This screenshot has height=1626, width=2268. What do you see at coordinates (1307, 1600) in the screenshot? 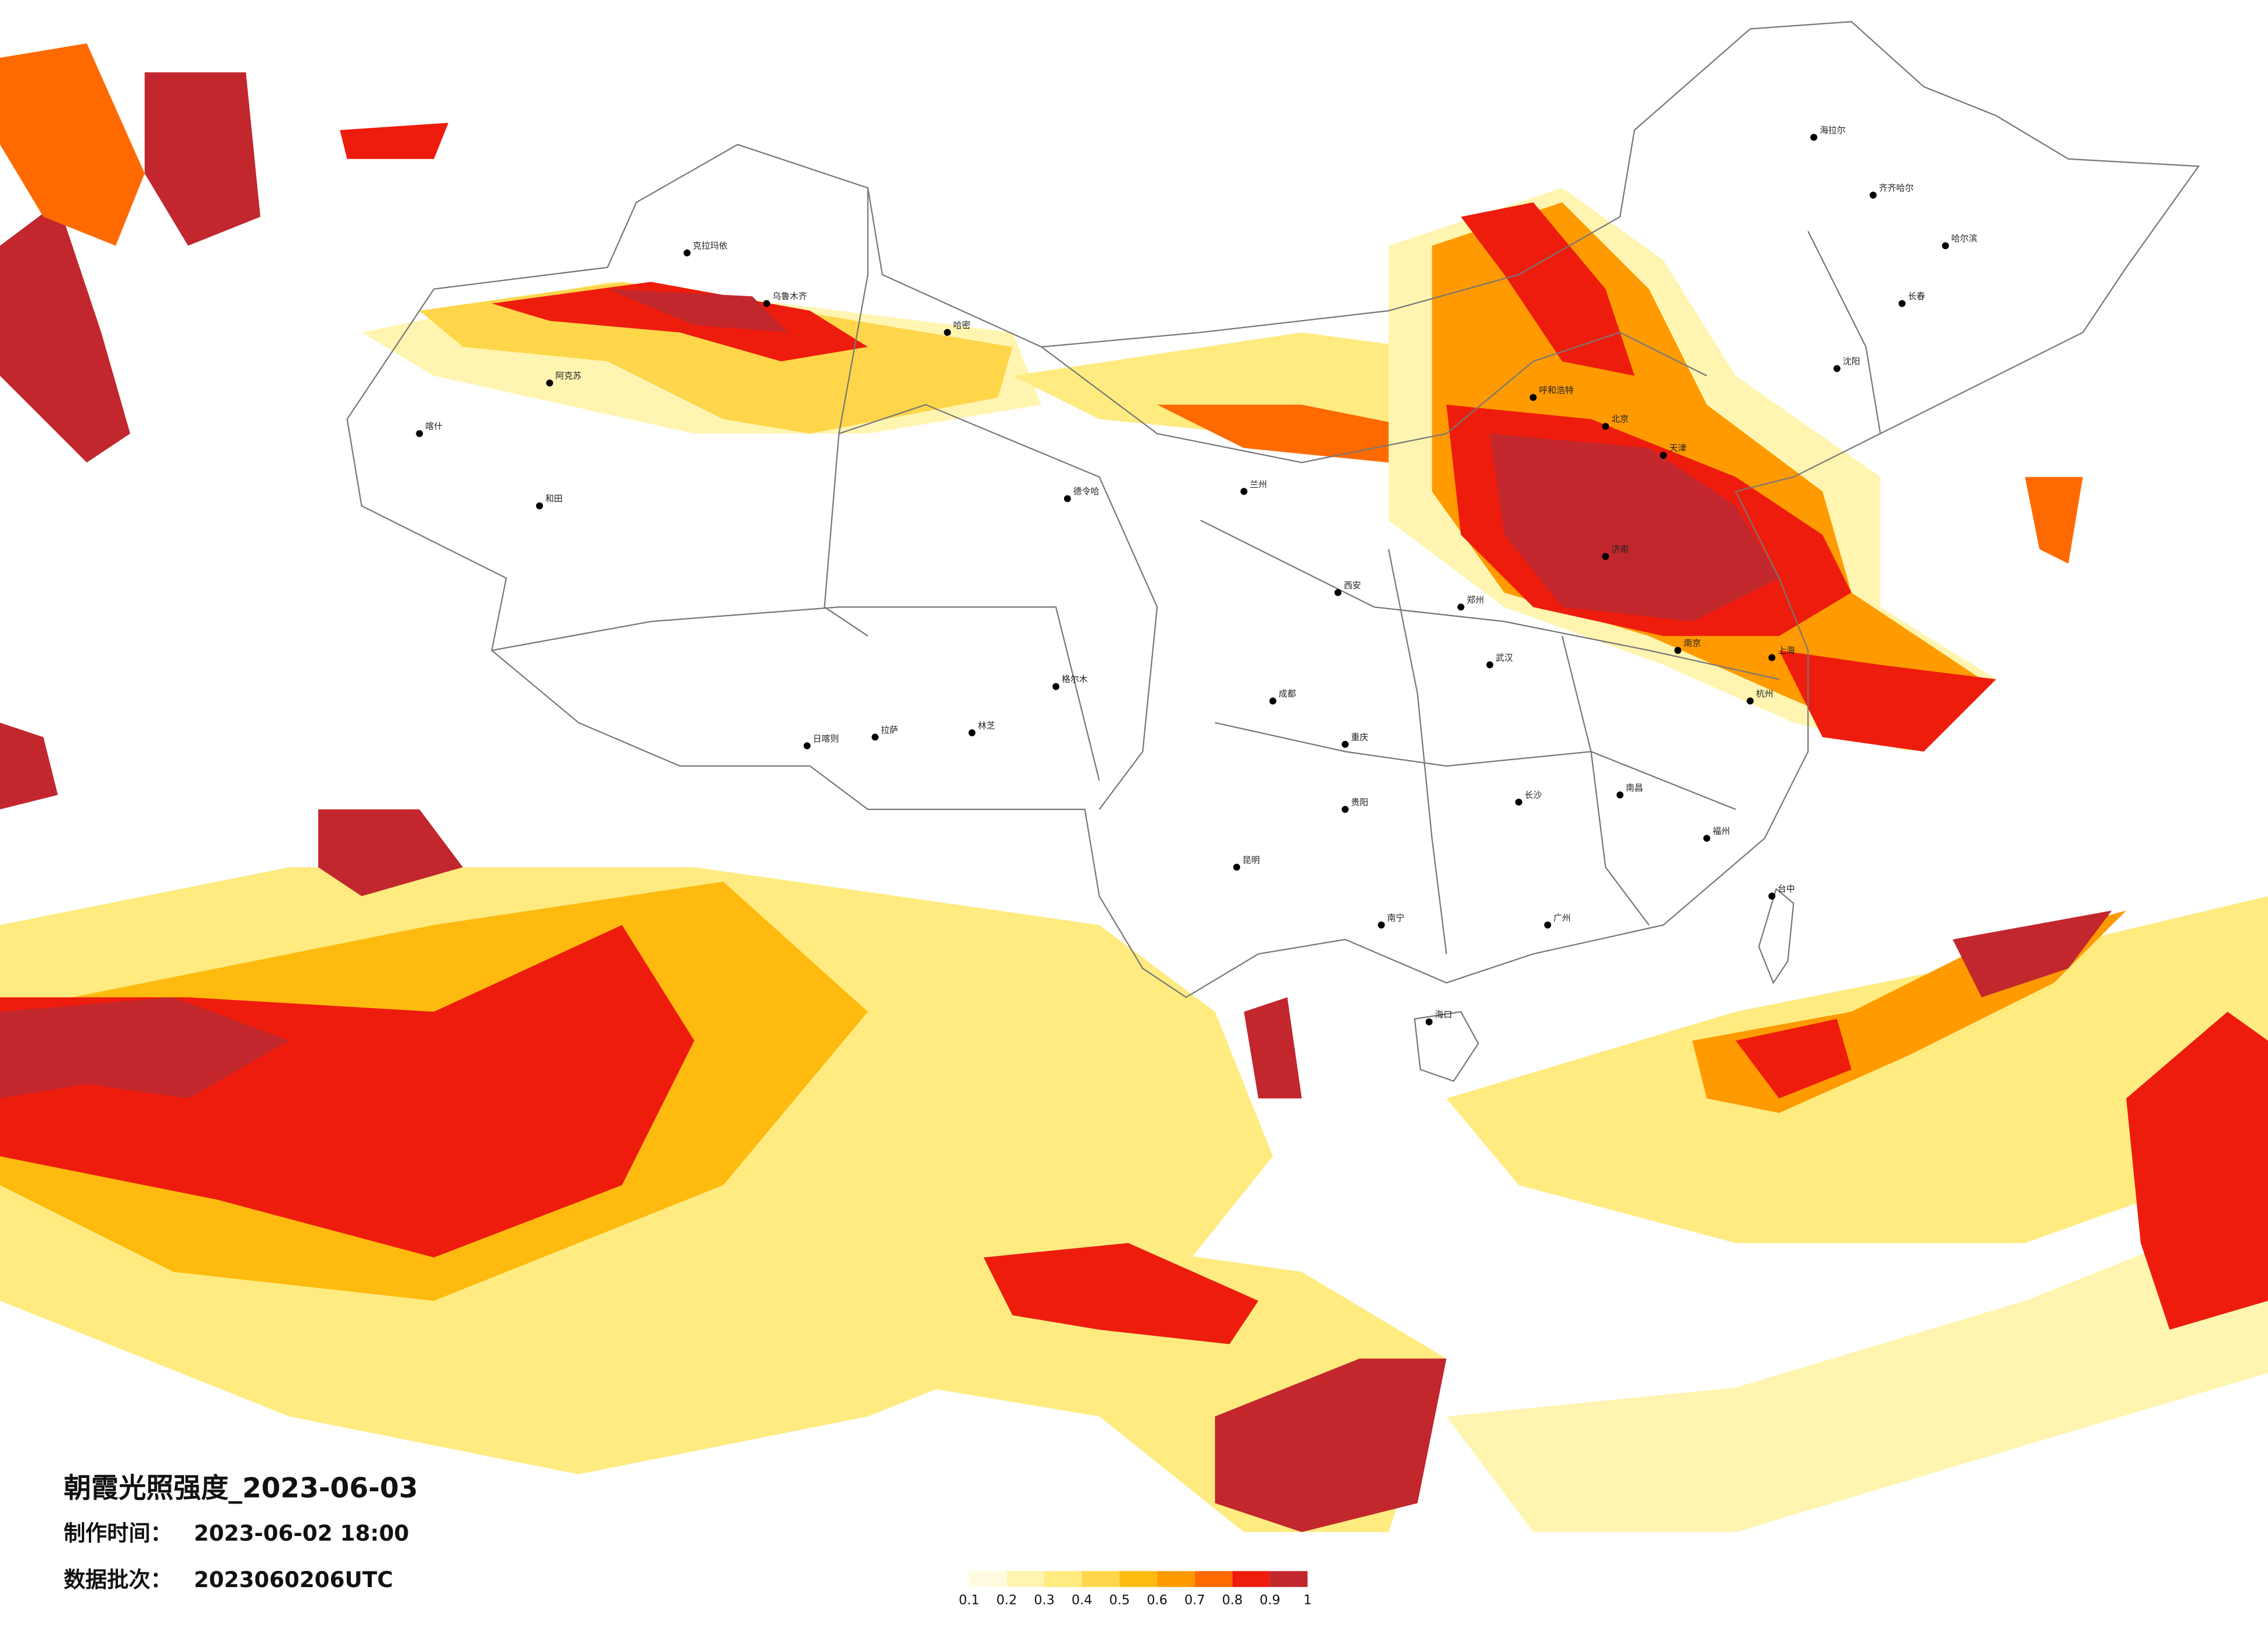
I see `legend-tick-label: 1` at bounding box center [1307, 1600].